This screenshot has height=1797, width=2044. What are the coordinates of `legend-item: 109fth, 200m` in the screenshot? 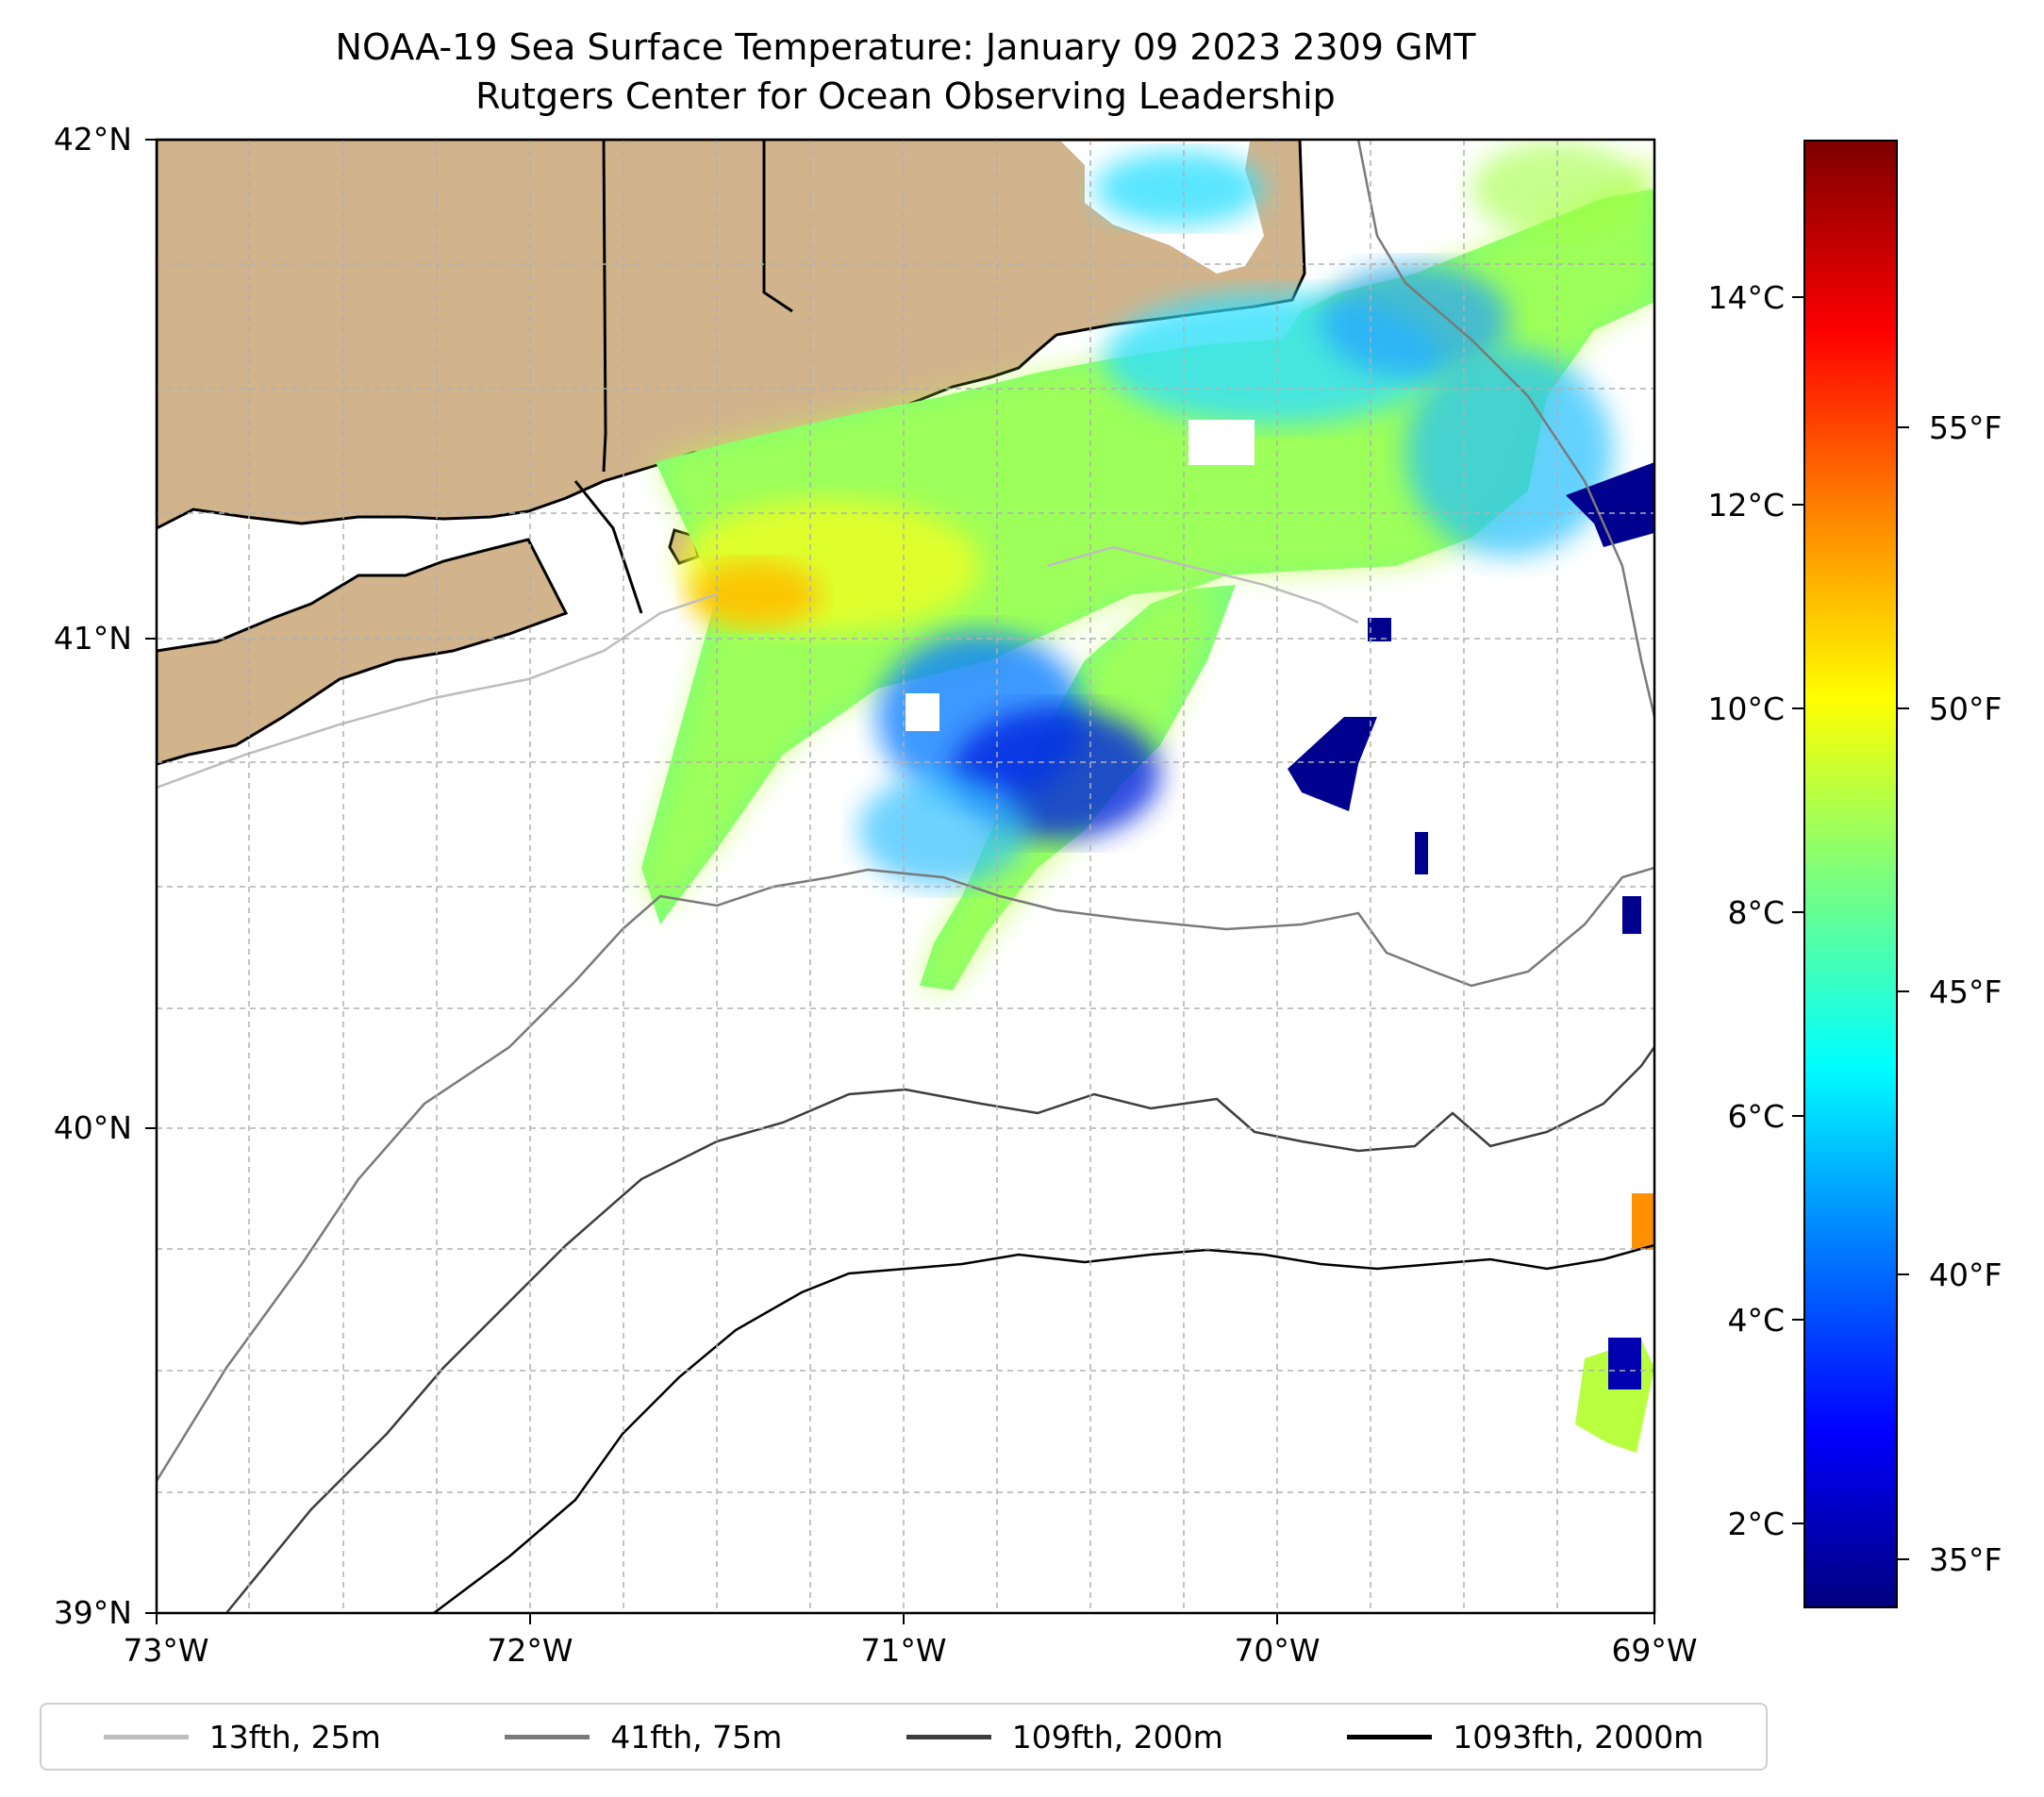 It's located at (1064, 1737).